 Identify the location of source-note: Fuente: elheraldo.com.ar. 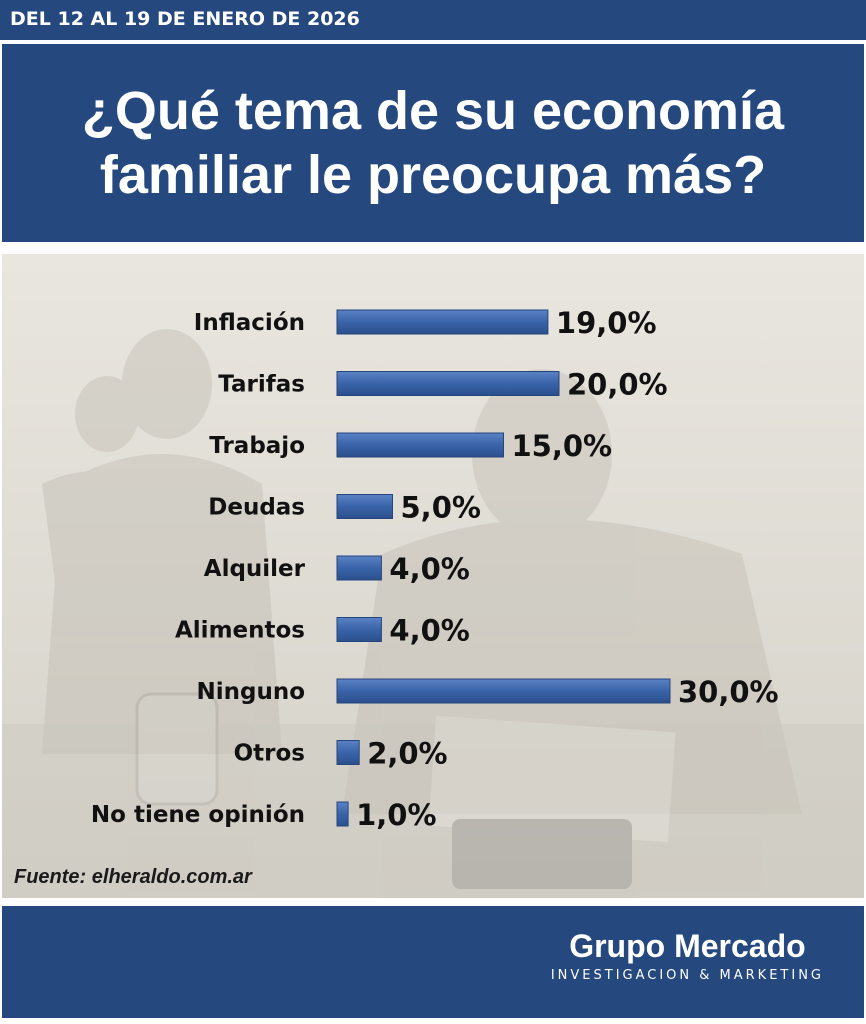
(133, 877).